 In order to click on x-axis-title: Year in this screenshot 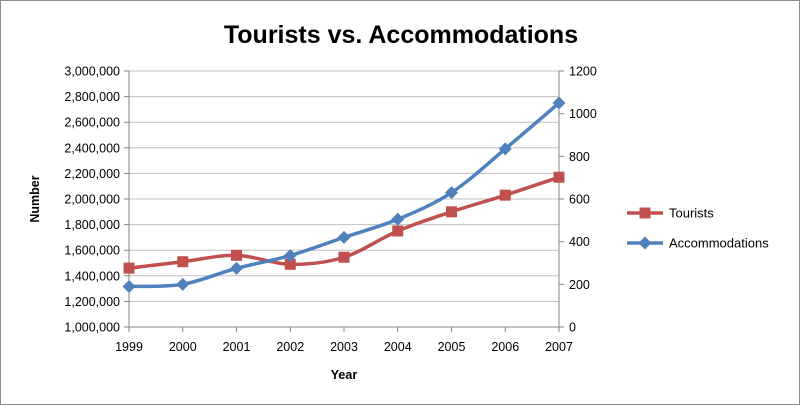, I will do `click(344, 375)`.